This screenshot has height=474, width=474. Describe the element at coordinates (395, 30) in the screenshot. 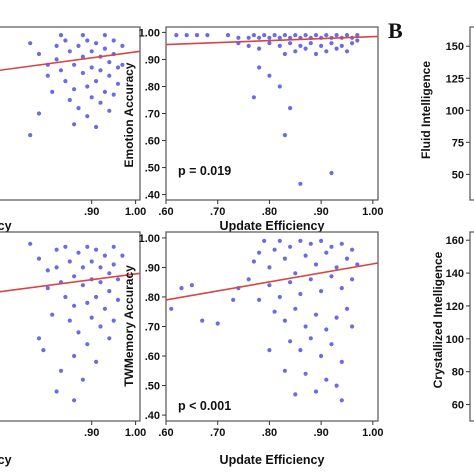

I see `panel-letter: B` at that location.